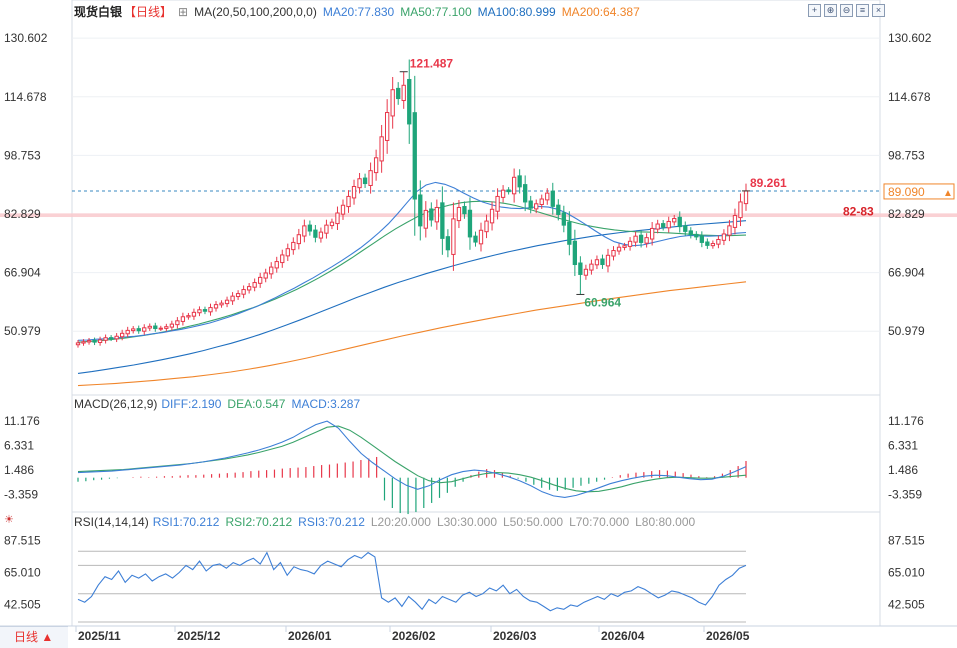  I want to click on rsi-tick-right: 87.515, so click(906, 541).